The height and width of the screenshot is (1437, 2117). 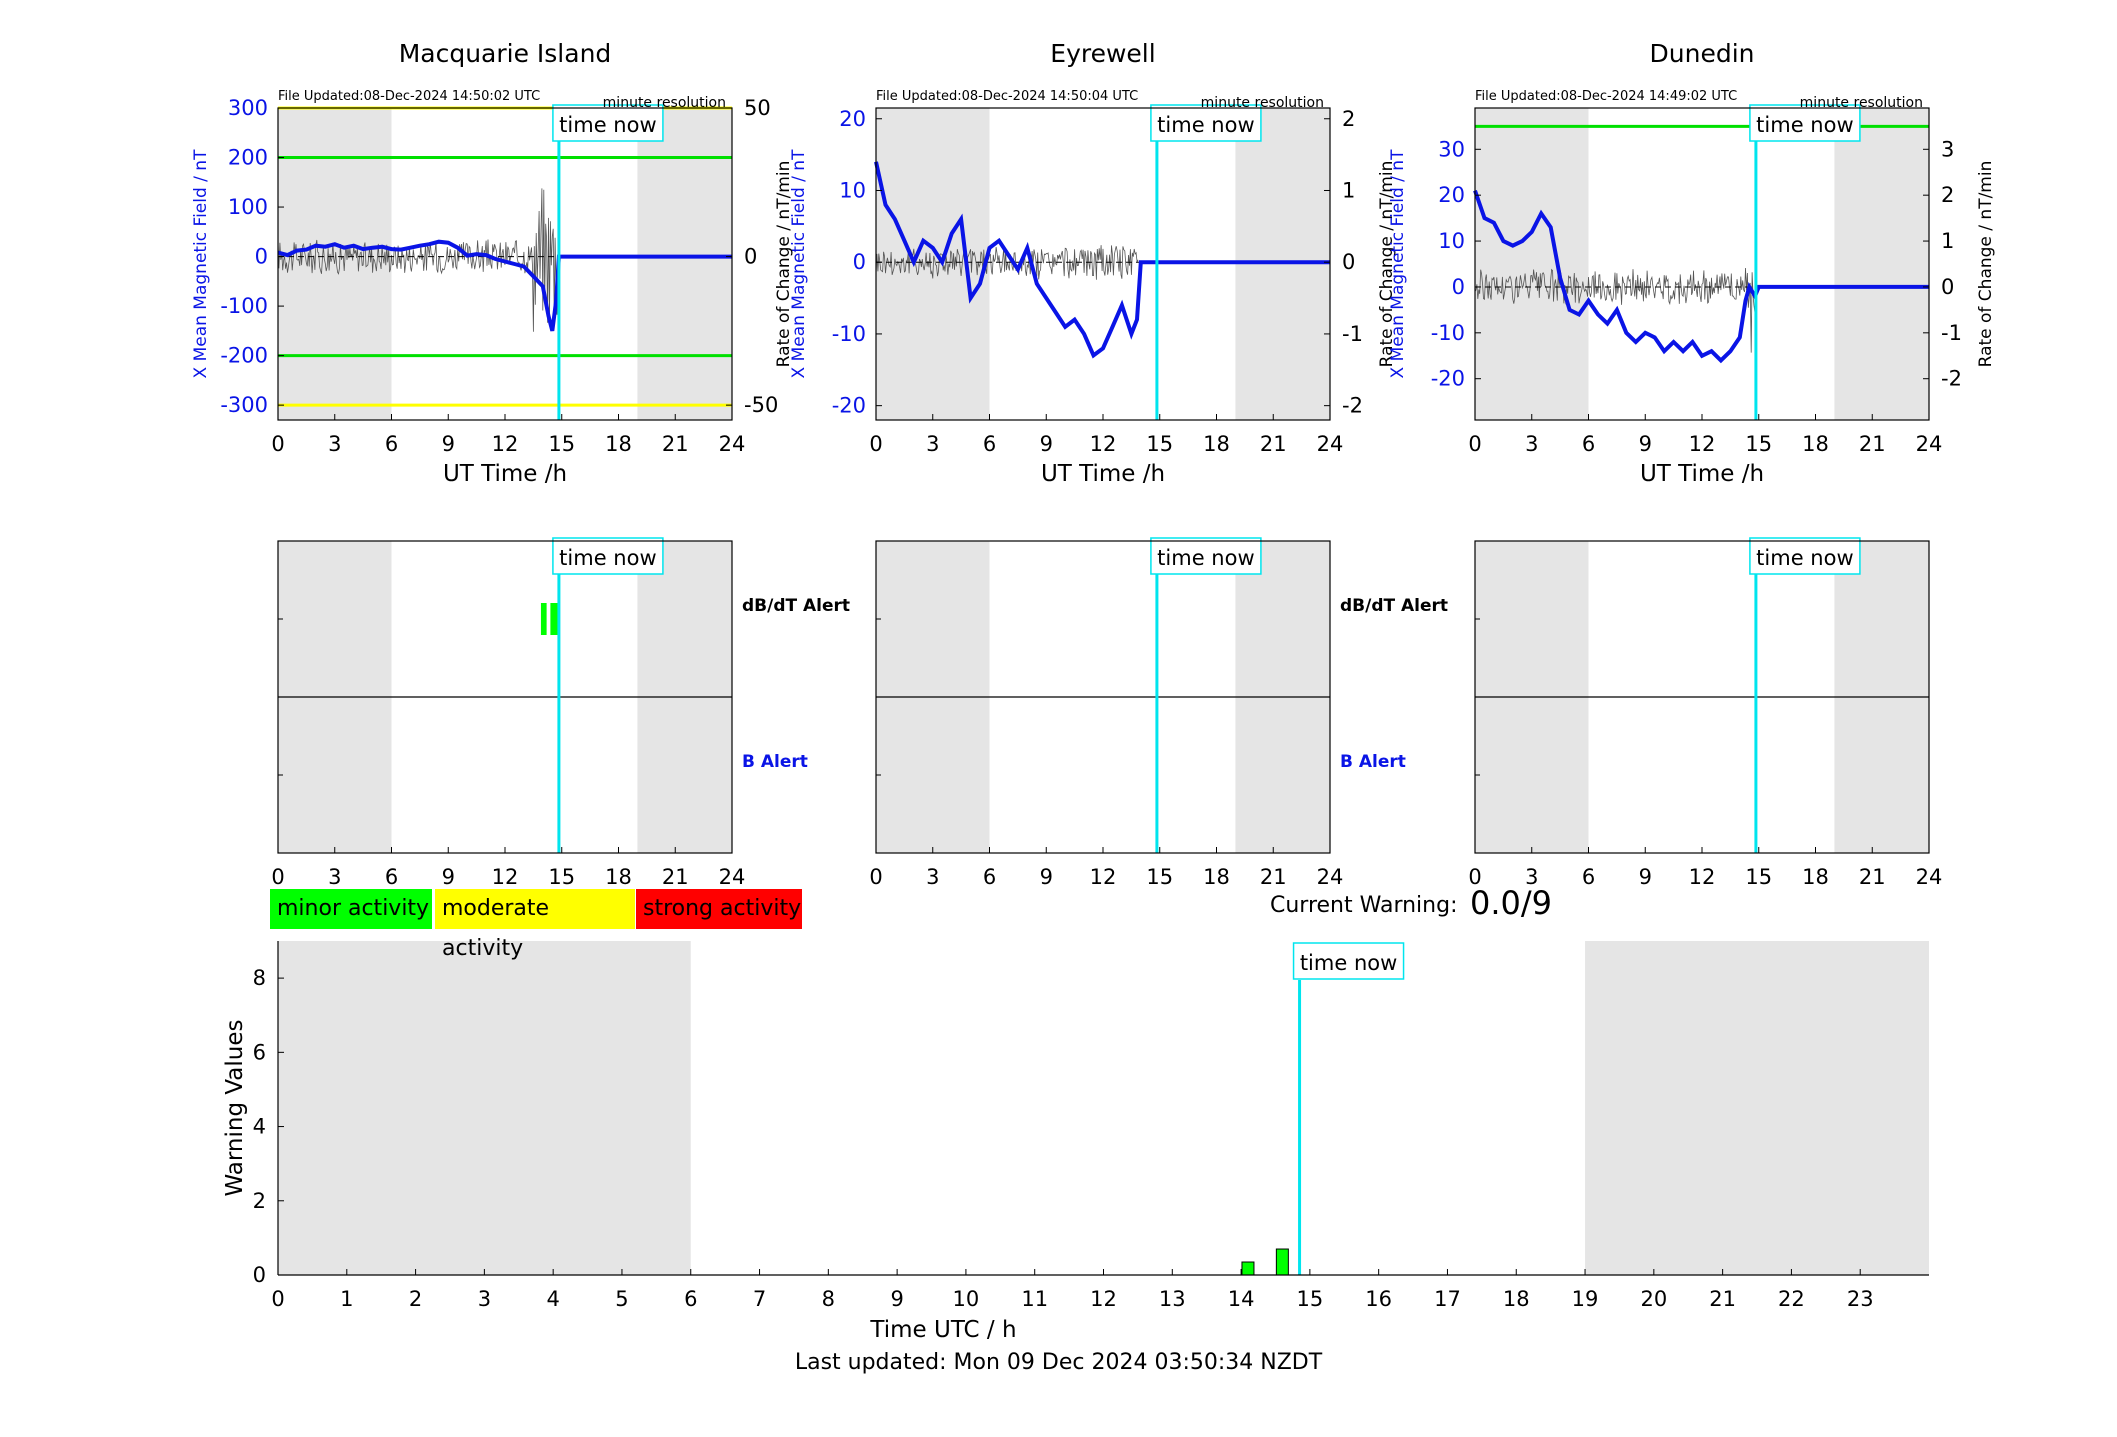 I want to click on y-tick-label: 0, so click(x=259, y=1275).